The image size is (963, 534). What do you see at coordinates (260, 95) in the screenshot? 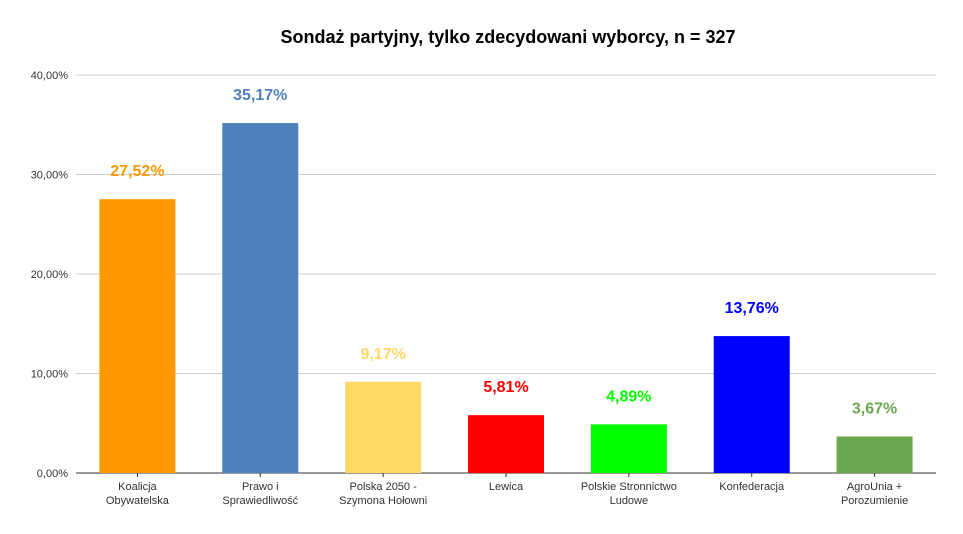
I see `data-label: 35,17%` at bounding box center [260, 95].